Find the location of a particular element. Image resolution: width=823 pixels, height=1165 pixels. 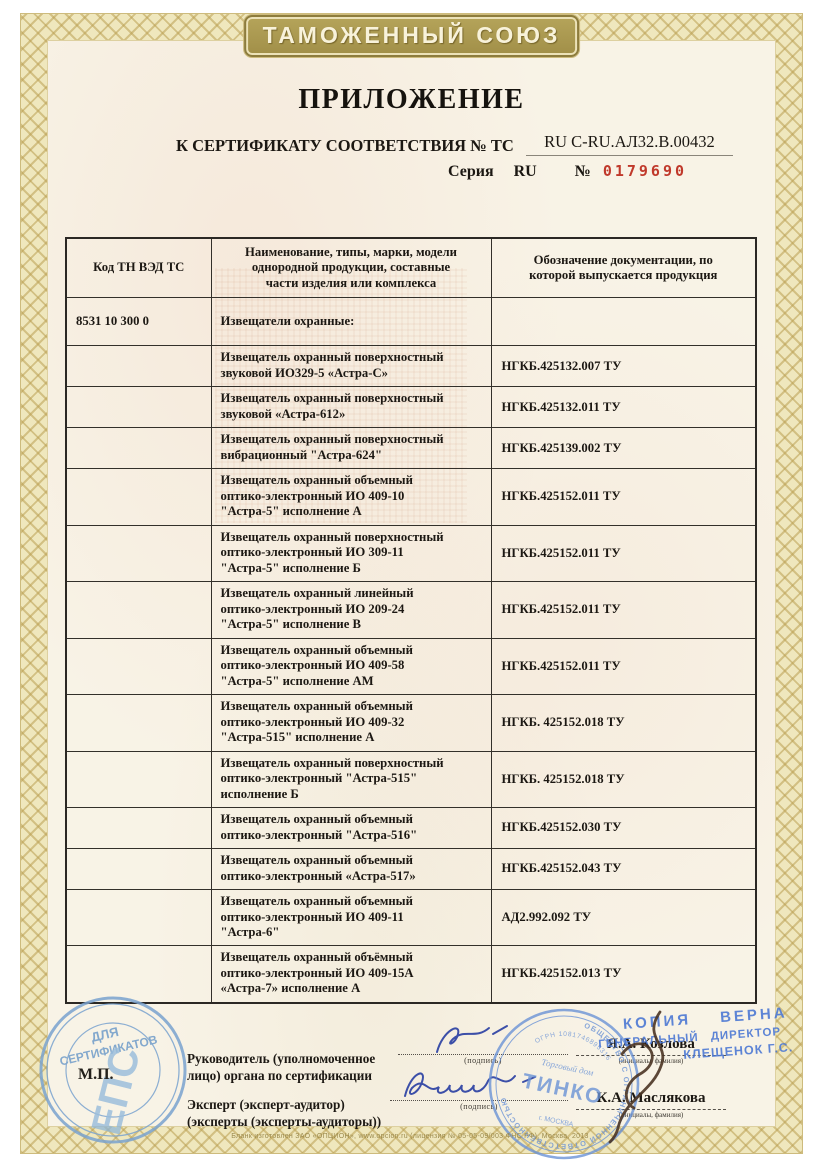

cell-doc: НГКБ.425132.011 ТУ is located at coordinates (623, 407).